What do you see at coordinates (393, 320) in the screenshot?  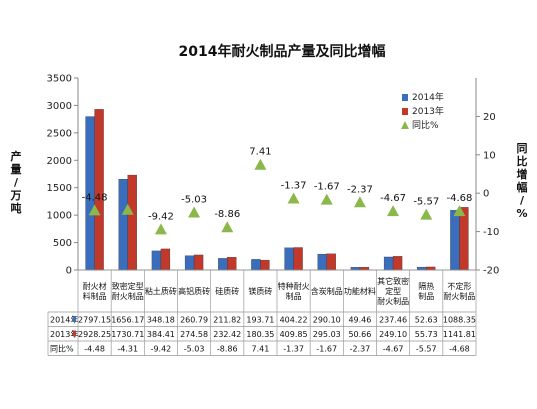 I see `table-cell-0-9: 237.46` at bounding box center [393, 320].